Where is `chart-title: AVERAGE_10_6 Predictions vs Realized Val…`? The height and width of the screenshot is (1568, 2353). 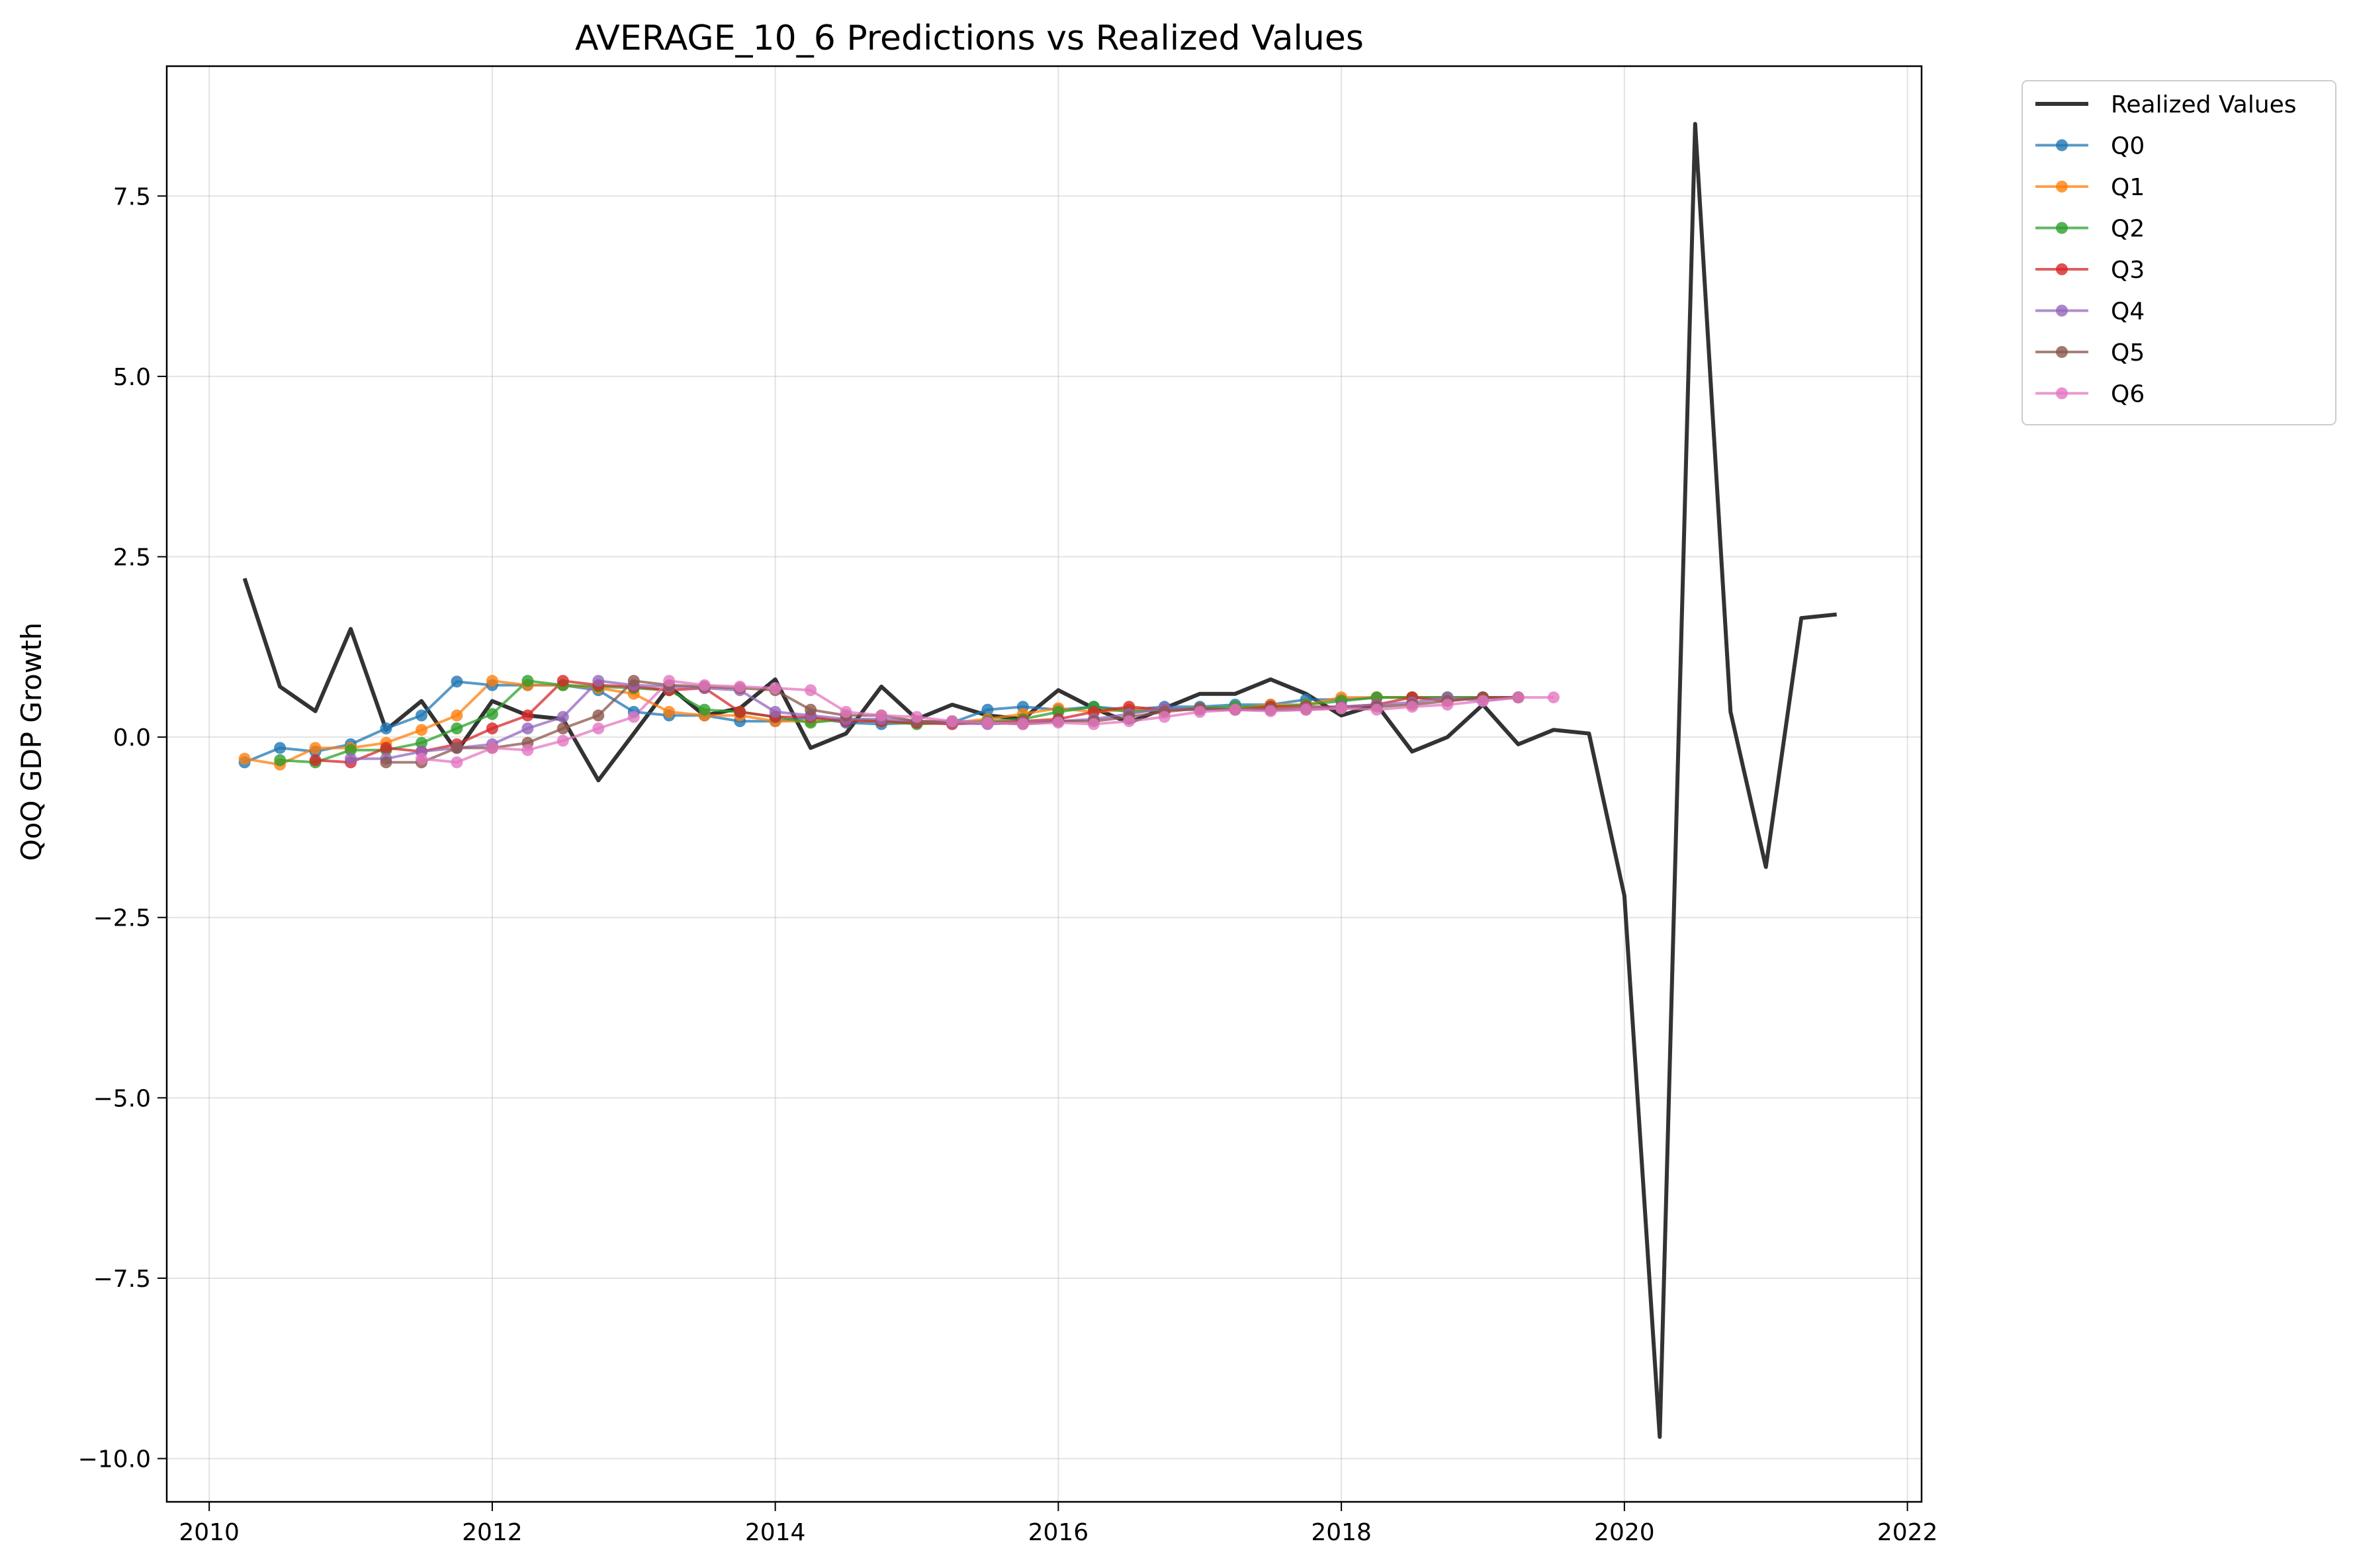
chart-title: AVERAGE_10_6 Predictions vs Realized Val… is located at coordinates (969, 38).